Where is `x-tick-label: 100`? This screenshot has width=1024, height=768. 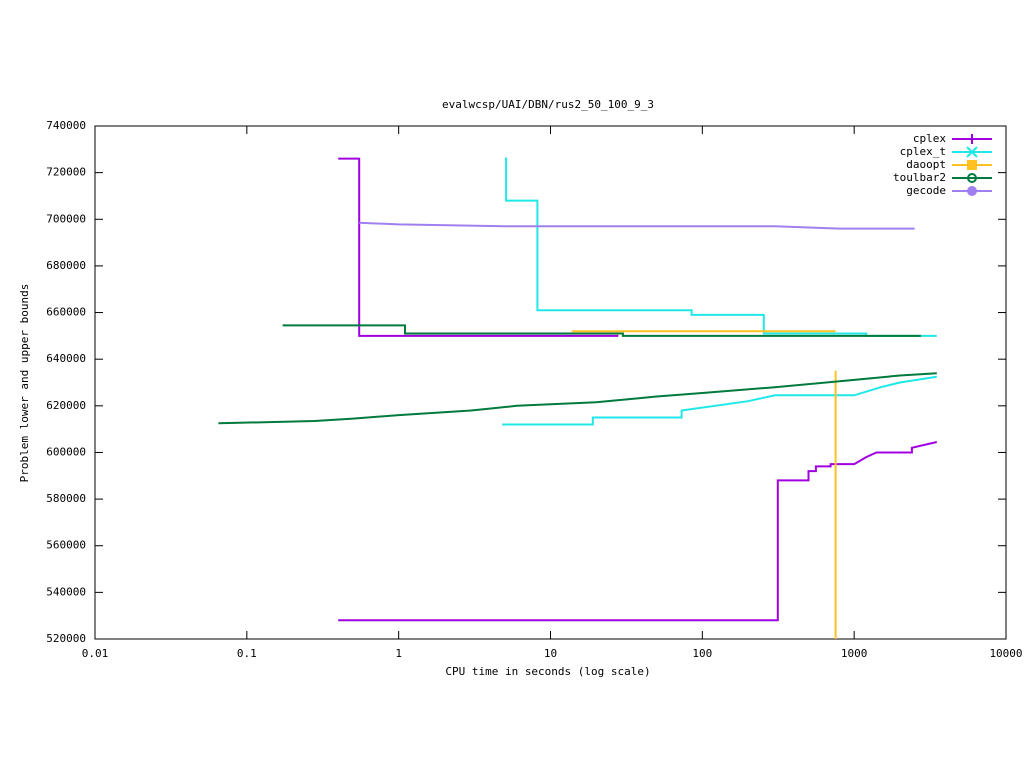
x-tick-label: 100 is located at coordinates (702, 653).